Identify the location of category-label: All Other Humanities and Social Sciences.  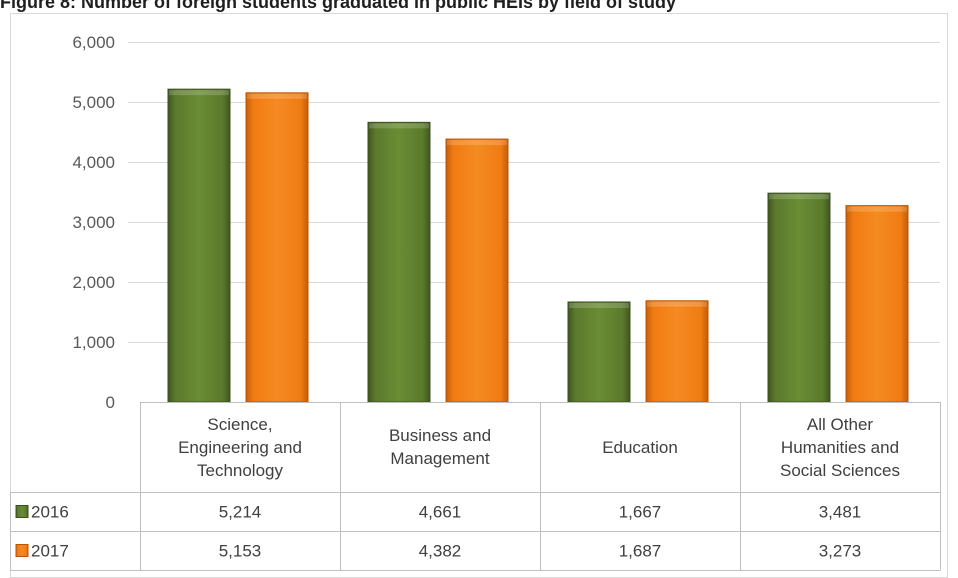
(839, 447).